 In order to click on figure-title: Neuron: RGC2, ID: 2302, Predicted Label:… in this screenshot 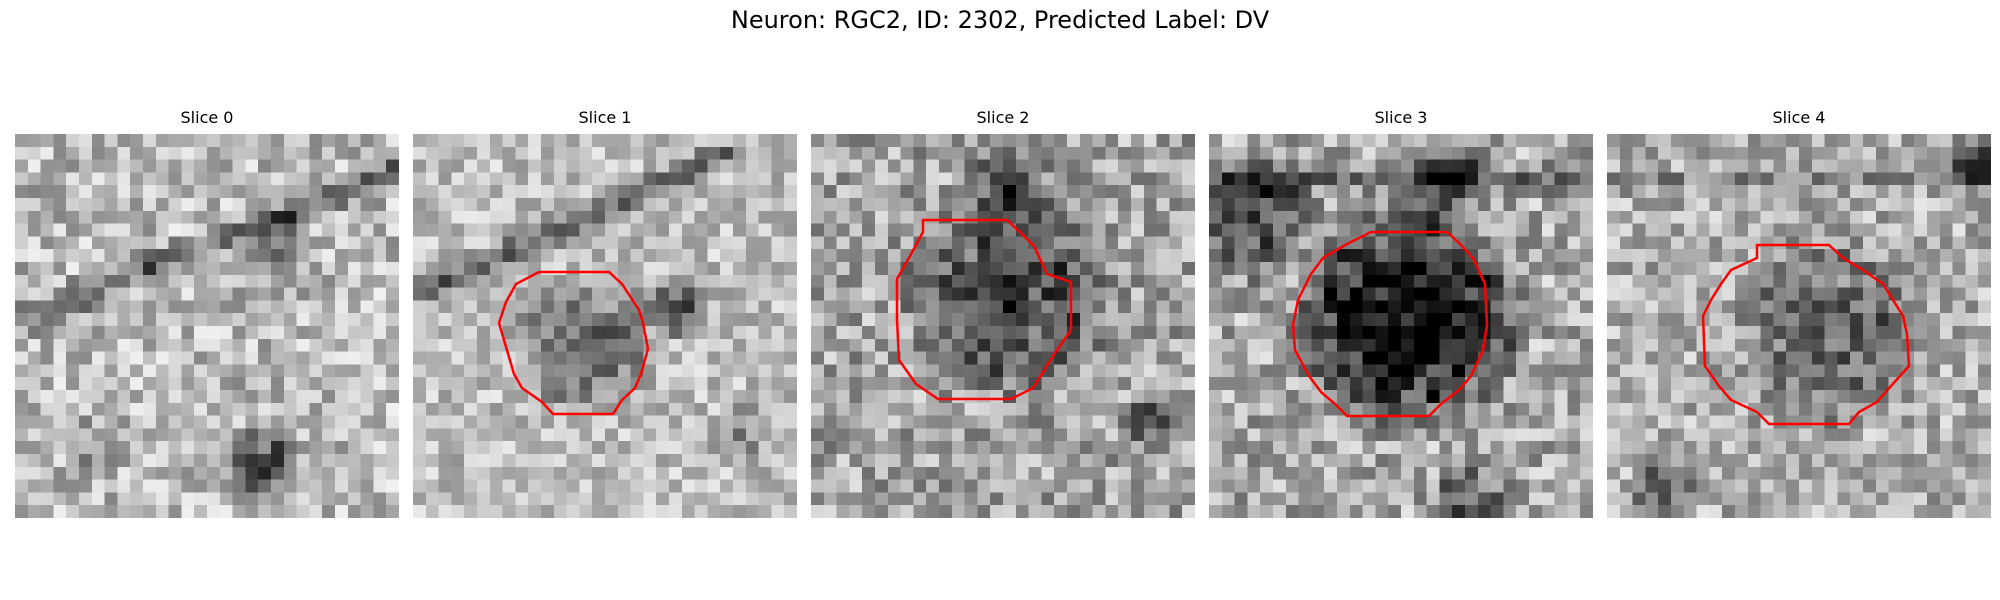, I will do `click(1000, 20)`.